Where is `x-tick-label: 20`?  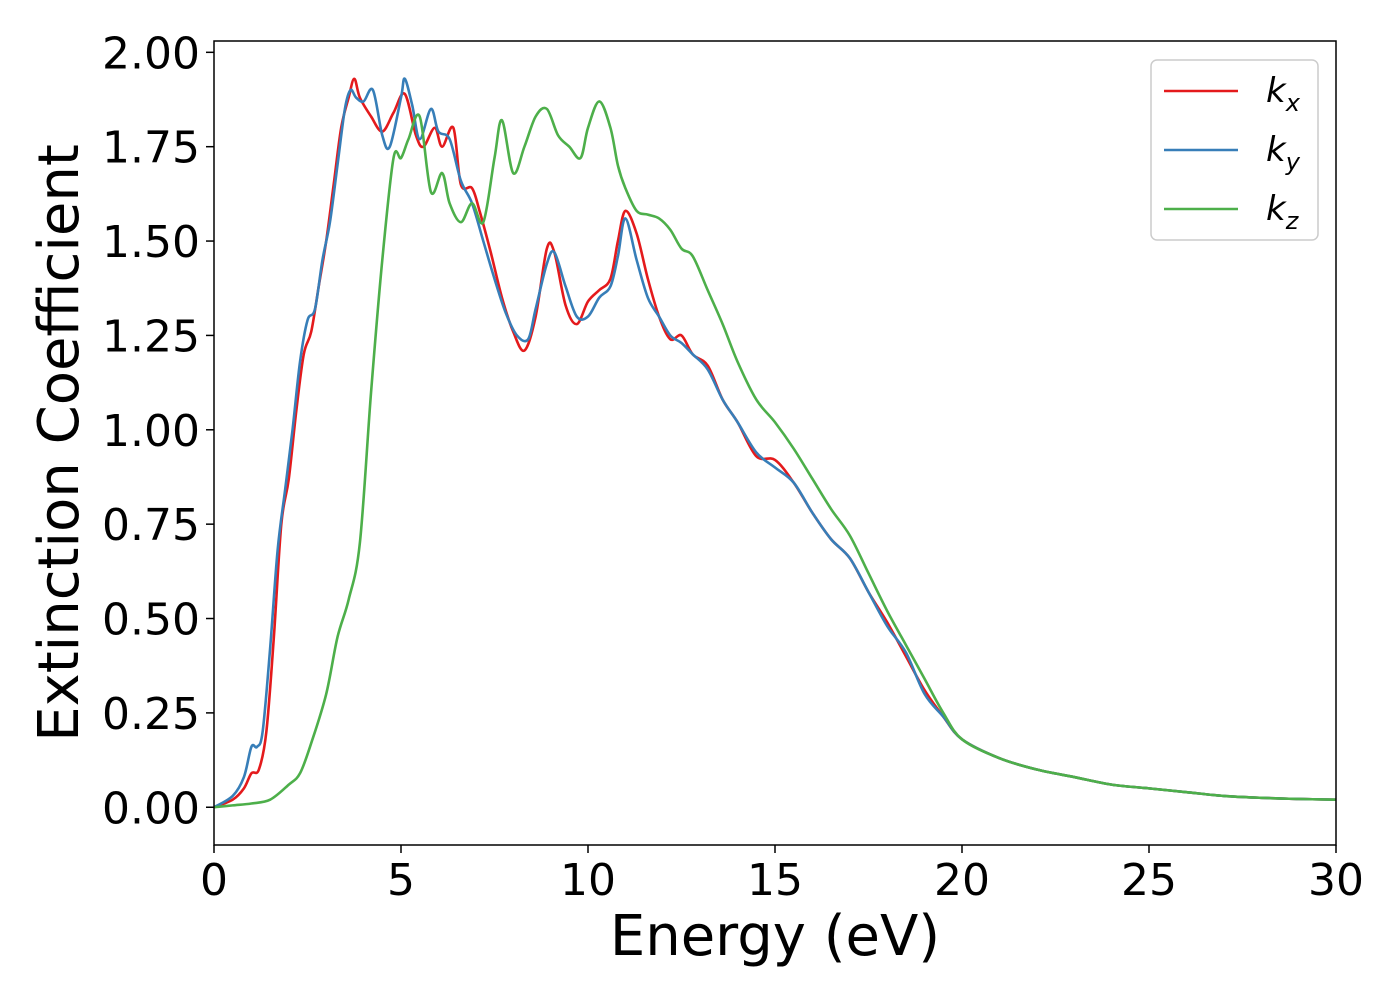
x-tick-label: 20 is located at coordinates (962, 880).